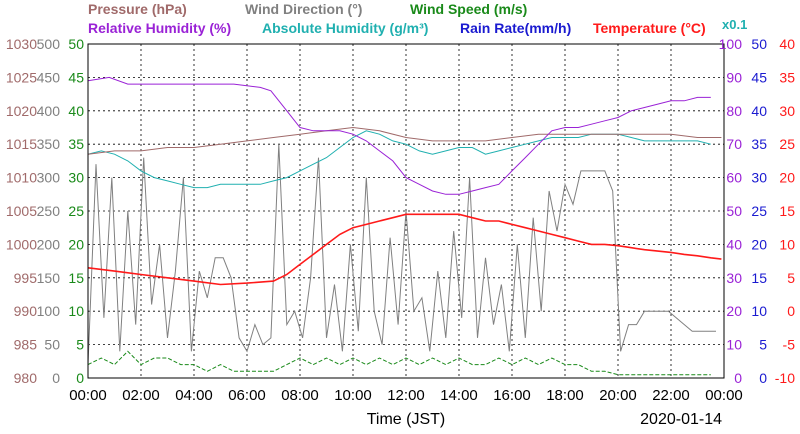 Image resolution: width=800 pixels, height=434 pixels. What do you see at coordinates (76, 211) in the screenshot?
I see `tick-wind_speed: 25` at bounding box center [76, 211].